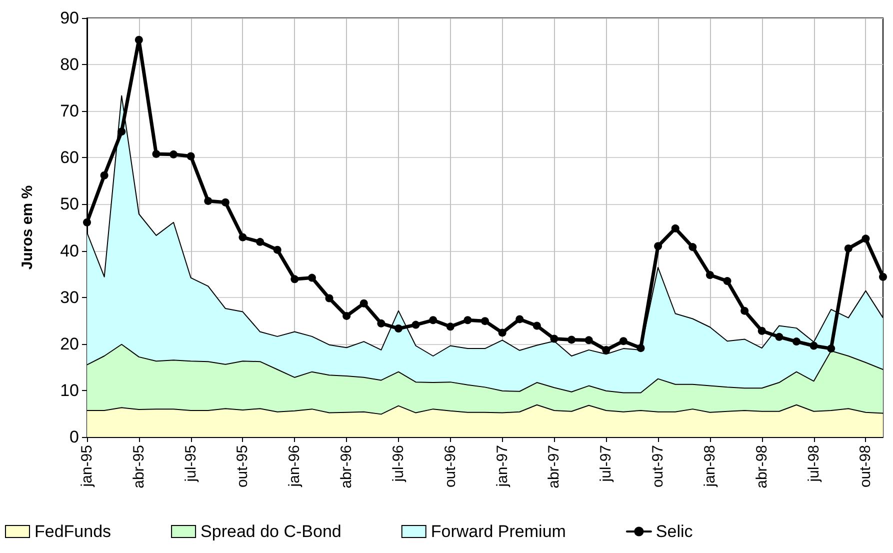  Describe the element at coordinates (271, 531) in the screenshot. I see `legend-label: Spread do C-Bond` at that location.